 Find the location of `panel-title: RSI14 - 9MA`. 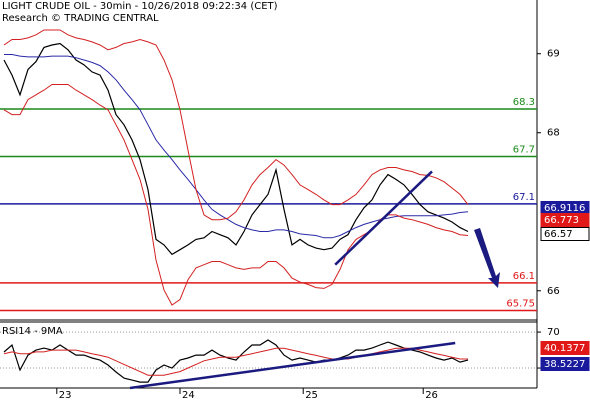

panel-title: RSI14 - 9MA is located at coordinates (32, 331).